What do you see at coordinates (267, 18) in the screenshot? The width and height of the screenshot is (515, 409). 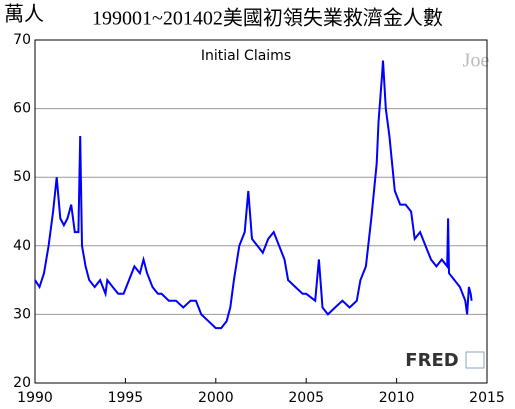 I see `chart-title: 199001~201402美國初領失業救濟金人數` at bounding box center [267, 18].